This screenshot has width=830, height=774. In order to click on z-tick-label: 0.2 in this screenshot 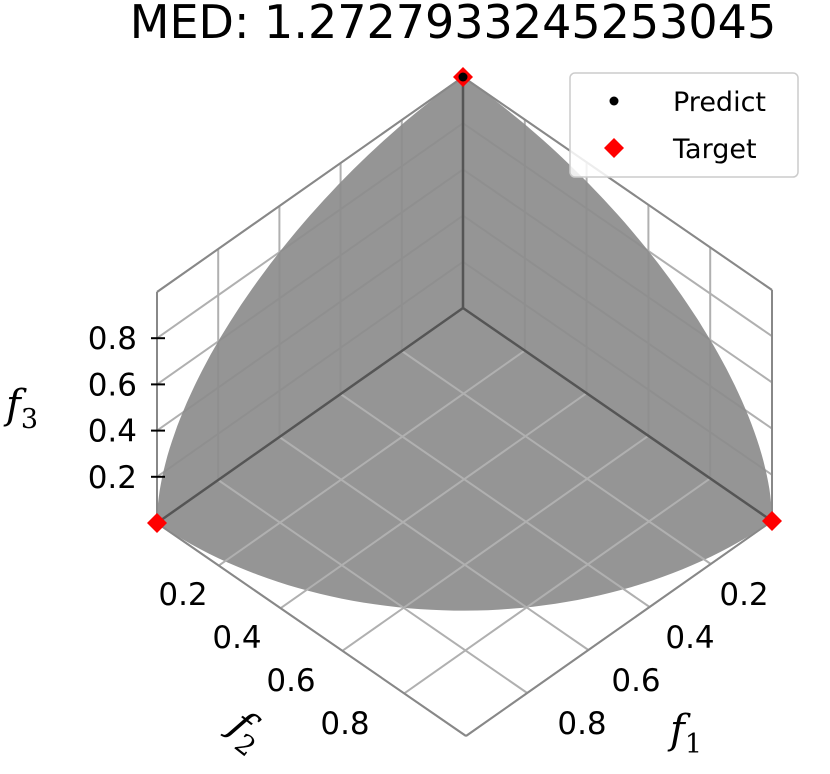, I will do `click(112, 478)`.